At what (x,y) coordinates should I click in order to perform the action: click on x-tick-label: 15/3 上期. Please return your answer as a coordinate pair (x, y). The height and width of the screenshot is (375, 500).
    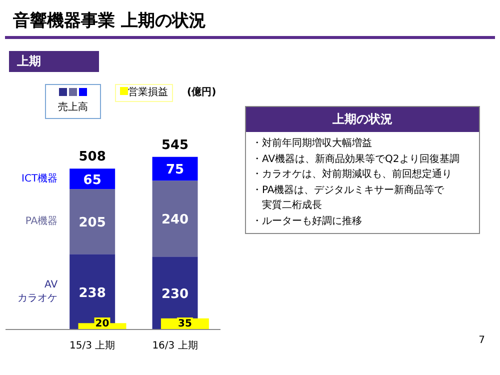
    Looking at the image, I should click on (93, 346).